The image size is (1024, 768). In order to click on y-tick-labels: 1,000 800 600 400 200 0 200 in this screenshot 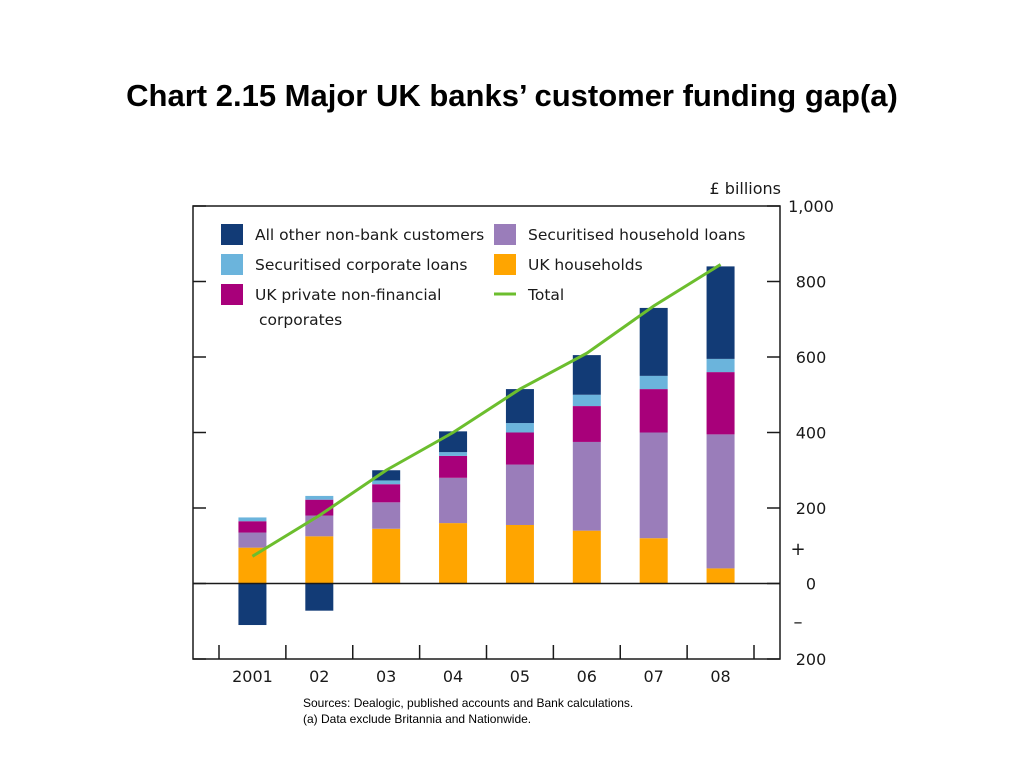, I will do `click(811, 433)`.